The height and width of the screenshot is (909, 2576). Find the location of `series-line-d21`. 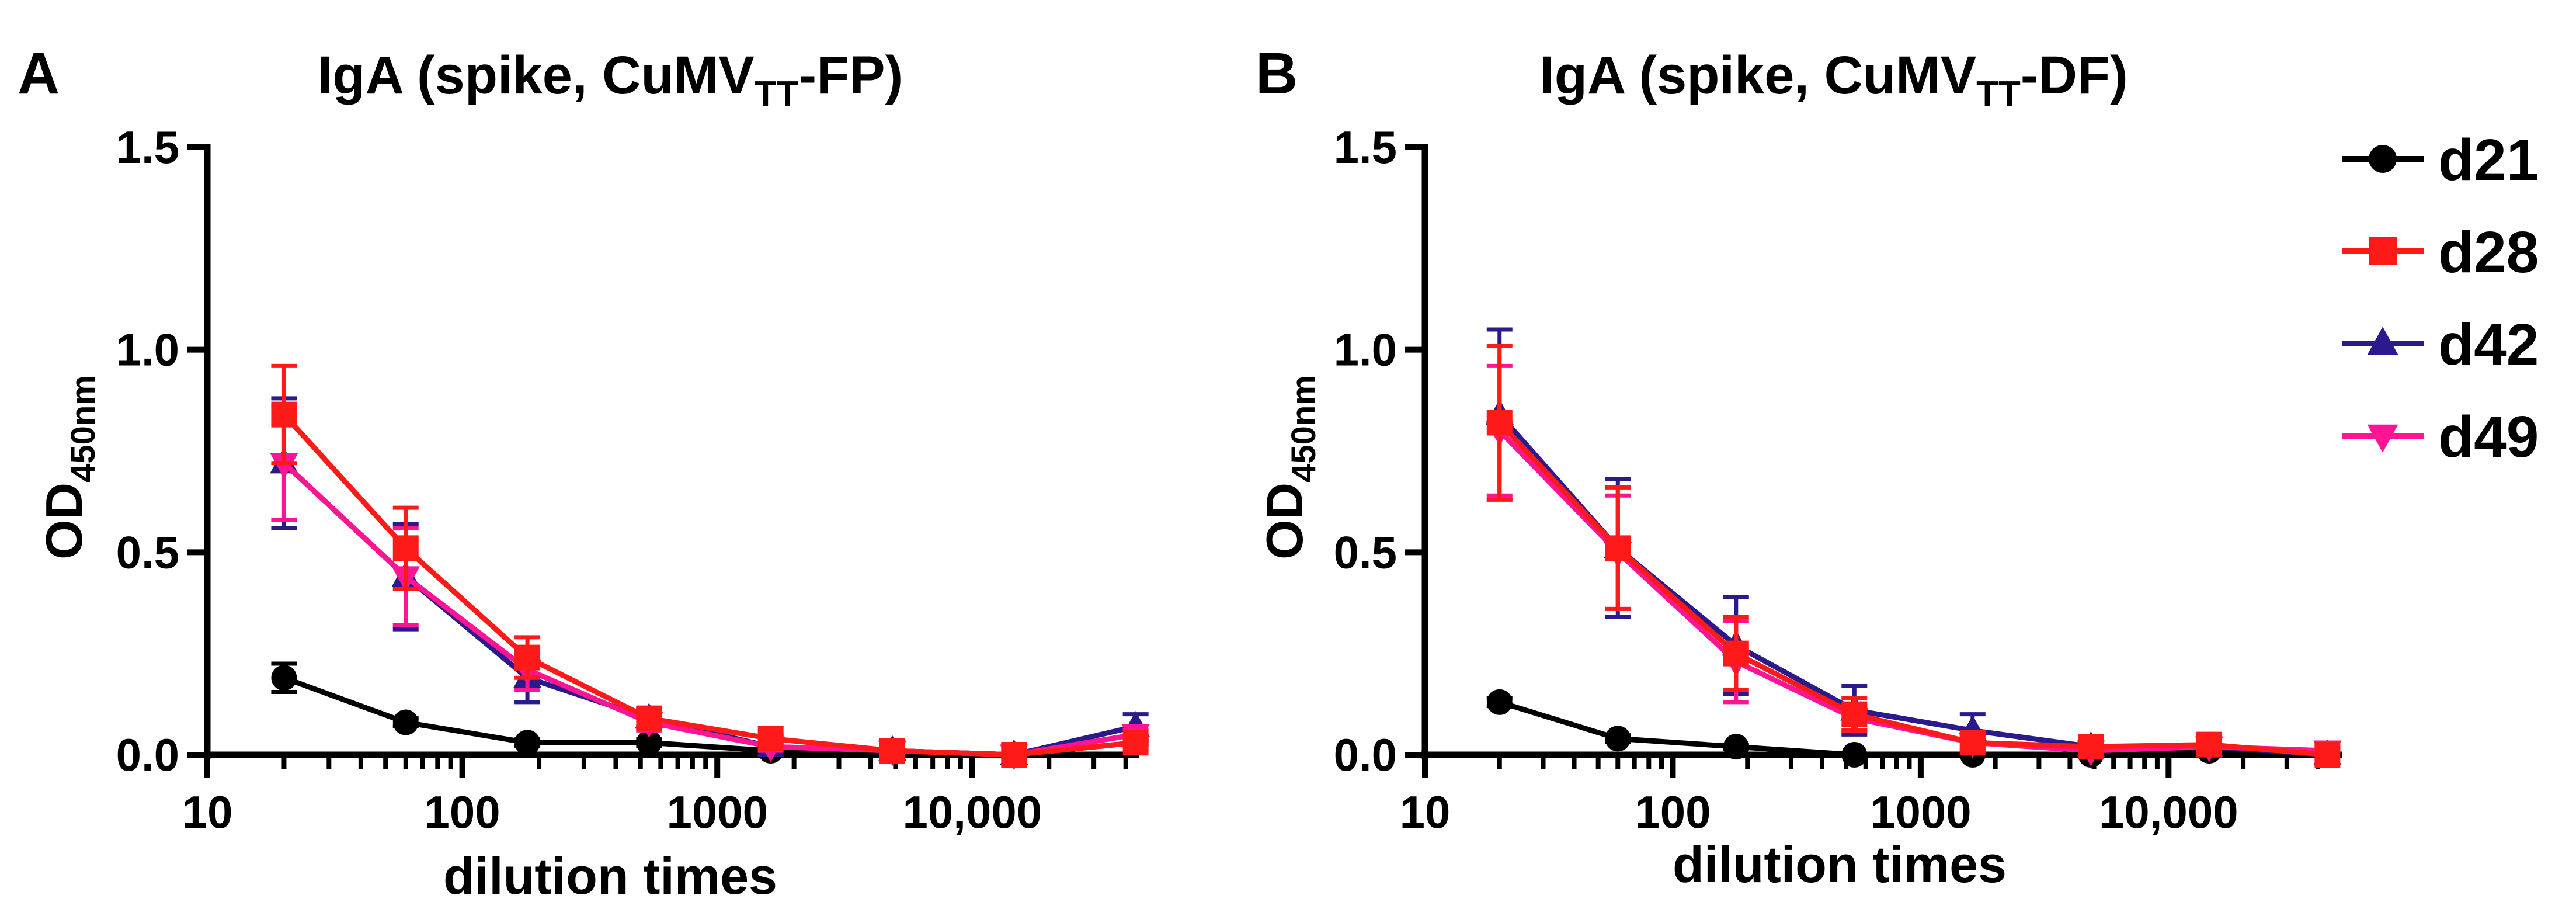

series-line-d21 is located at coordinates (1914, 728).